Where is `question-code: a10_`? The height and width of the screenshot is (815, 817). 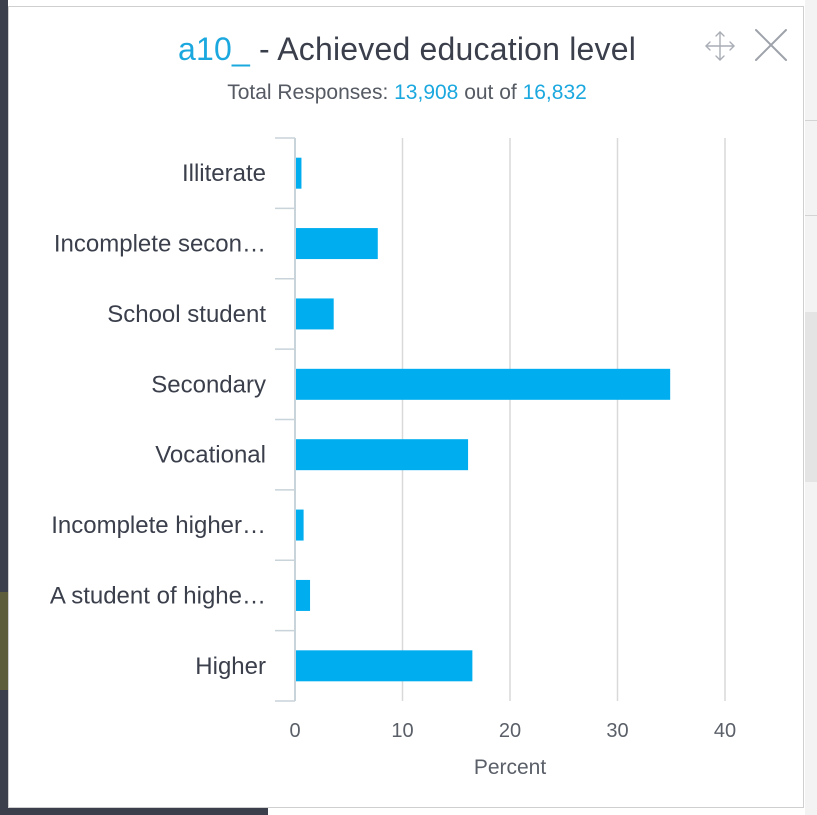 question-code: a10_ is located at coordinates (213, 49).